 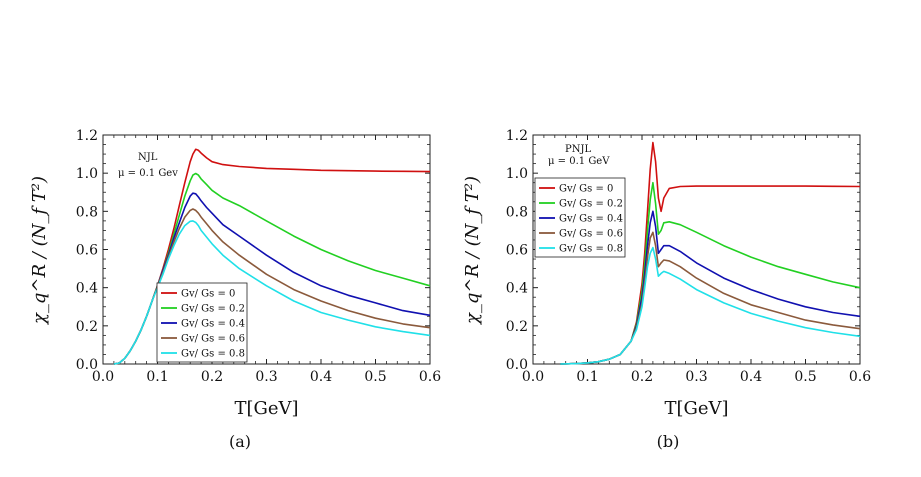 What do you see at coordinates (578, 149) in the screenshot?
I see `annotation-0: PNJL` at bounding box center [578, 149].